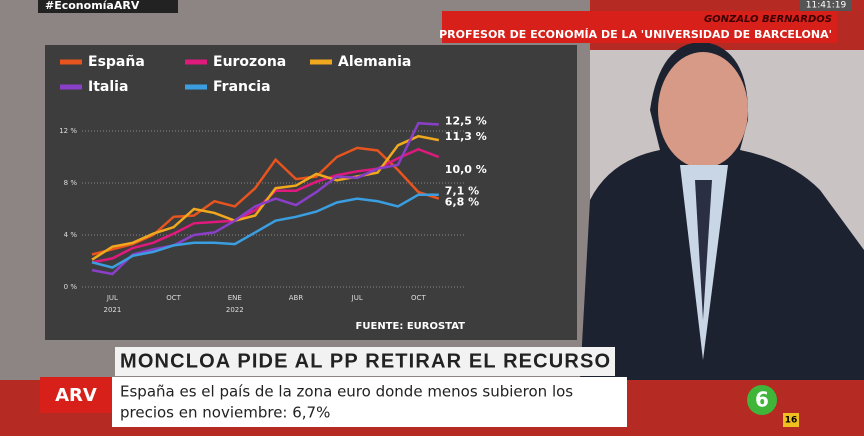 This screenshot has width=864, height=440. Describe the element at coordinates (249, 62) in the screenshot. I see `legend-label: Eurozona` at that location.